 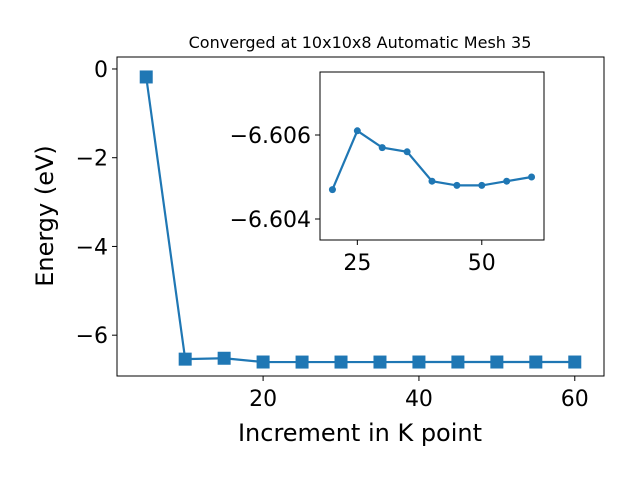 I want to click on y-axis-label: Energy (eV), so click(x=45, y=216).